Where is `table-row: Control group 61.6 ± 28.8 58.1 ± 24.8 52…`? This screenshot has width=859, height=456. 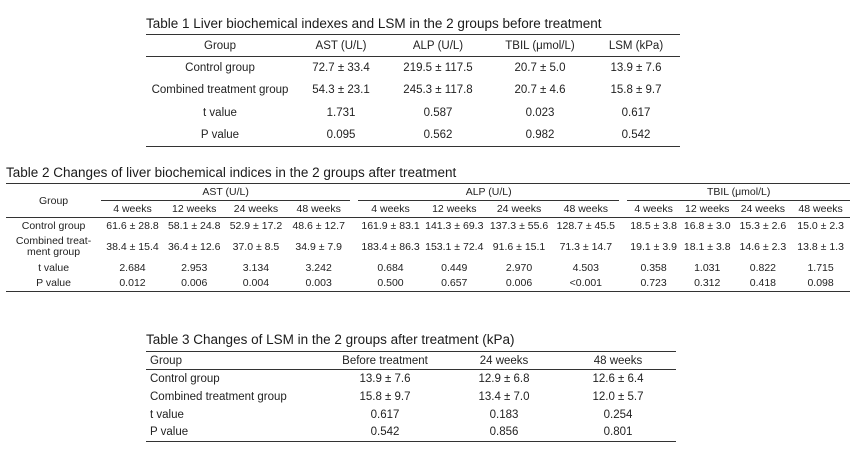
table-row: Control group 61.6 ± 28.8 58.1 ± 24.8 52… is located at coordinates (428, 226).